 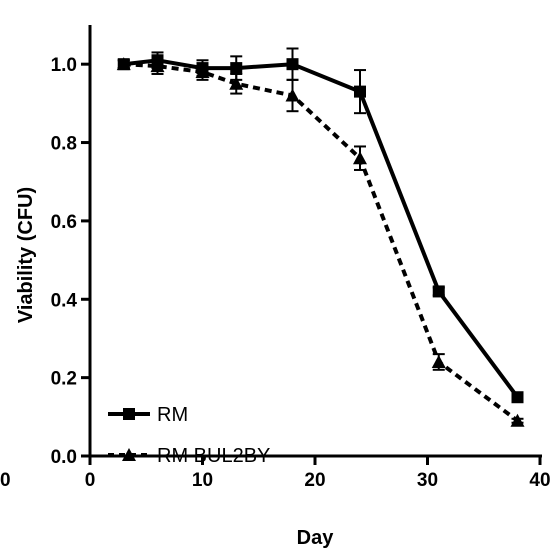 I want to click on legend: RM RM BUL2BY, so click(x=189, y=435).